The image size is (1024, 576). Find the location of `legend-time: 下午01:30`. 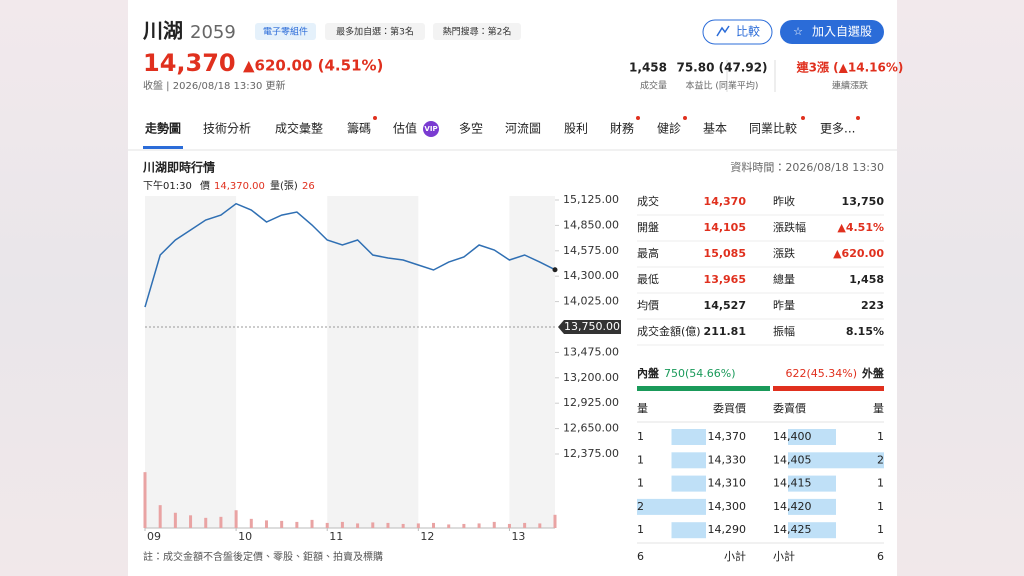

legend-time: 下午01:30 is located at coordinates (167, 185).